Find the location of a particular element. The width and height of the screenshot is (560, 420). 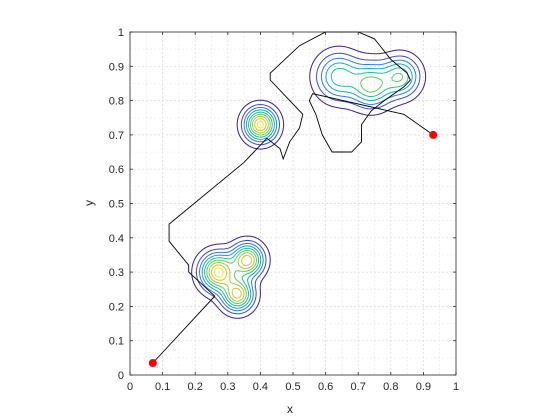

x-tick-label: 0.3 is located at coordinates (227, 387).